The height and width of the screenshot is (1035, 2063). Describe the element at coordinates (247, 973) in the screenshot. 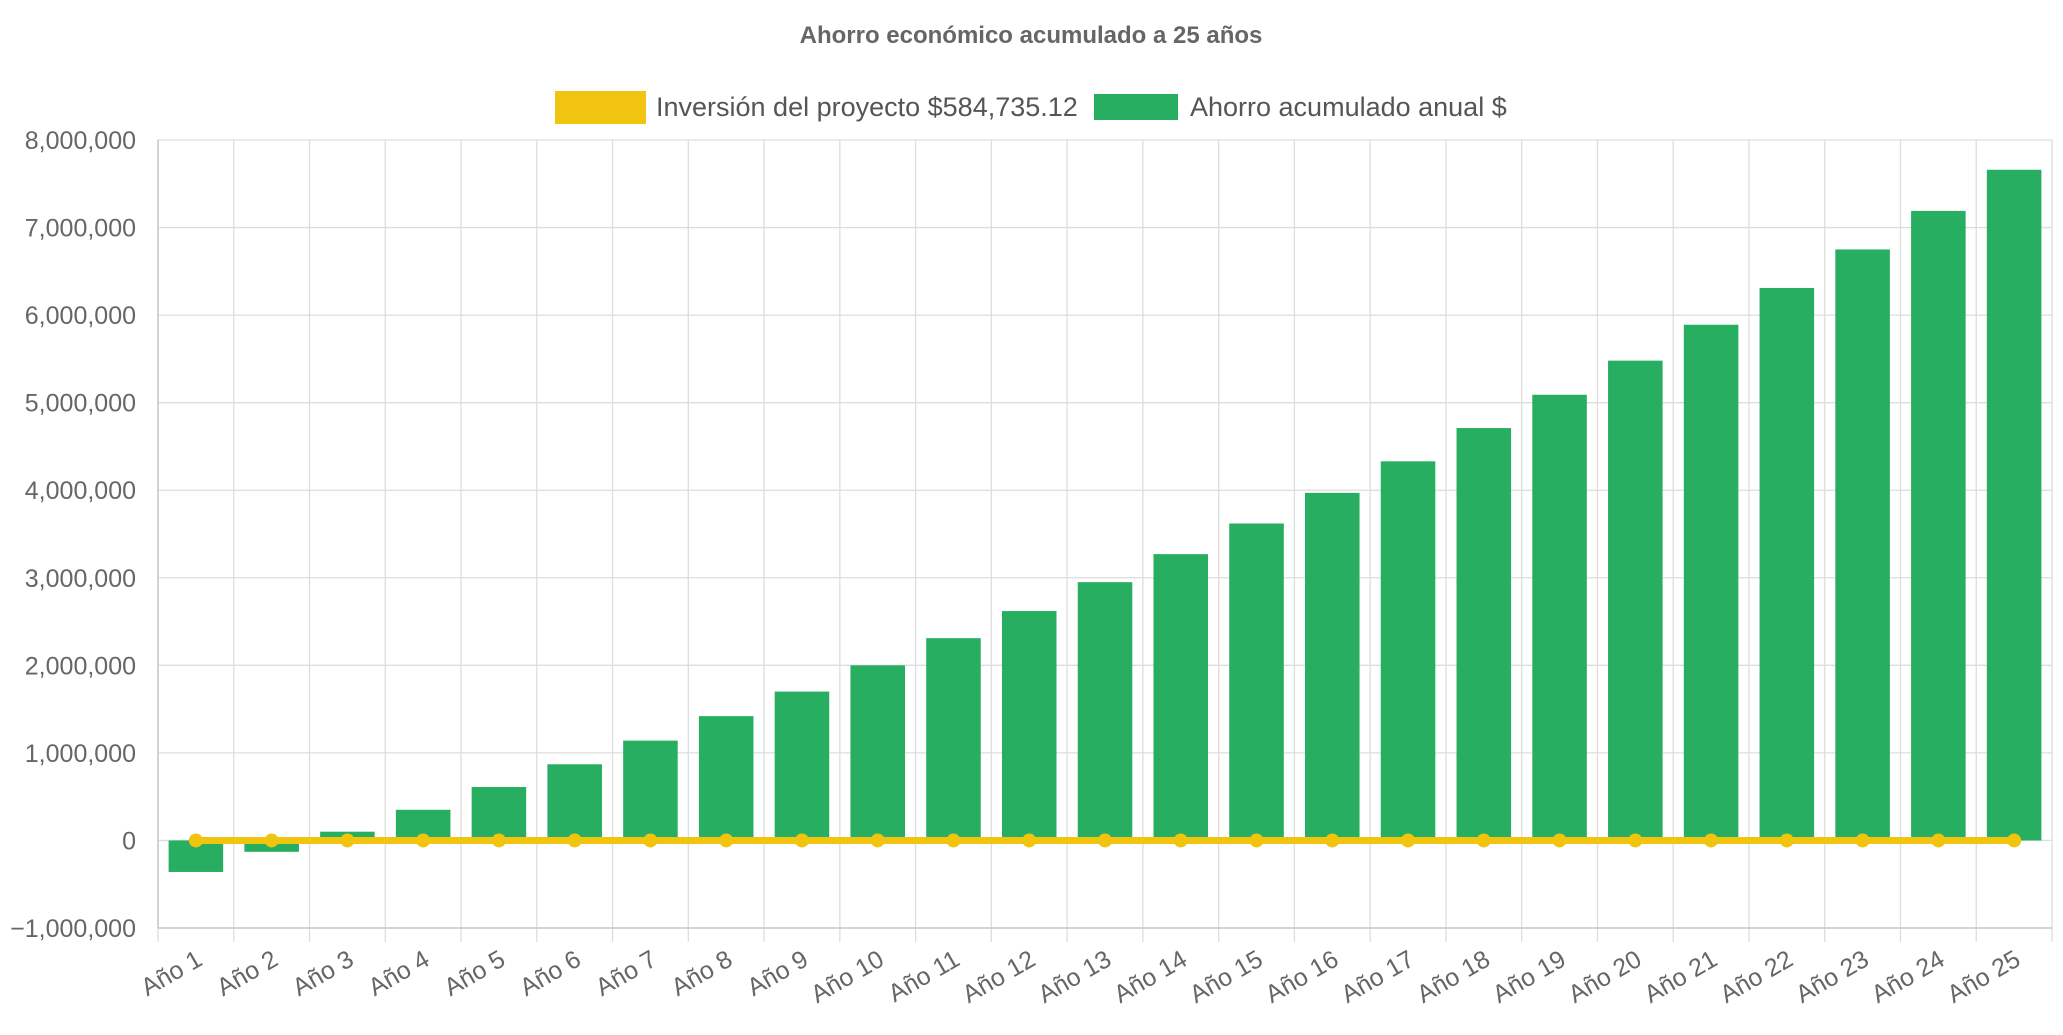

I see `x-tick-label: Año 2` at that location.